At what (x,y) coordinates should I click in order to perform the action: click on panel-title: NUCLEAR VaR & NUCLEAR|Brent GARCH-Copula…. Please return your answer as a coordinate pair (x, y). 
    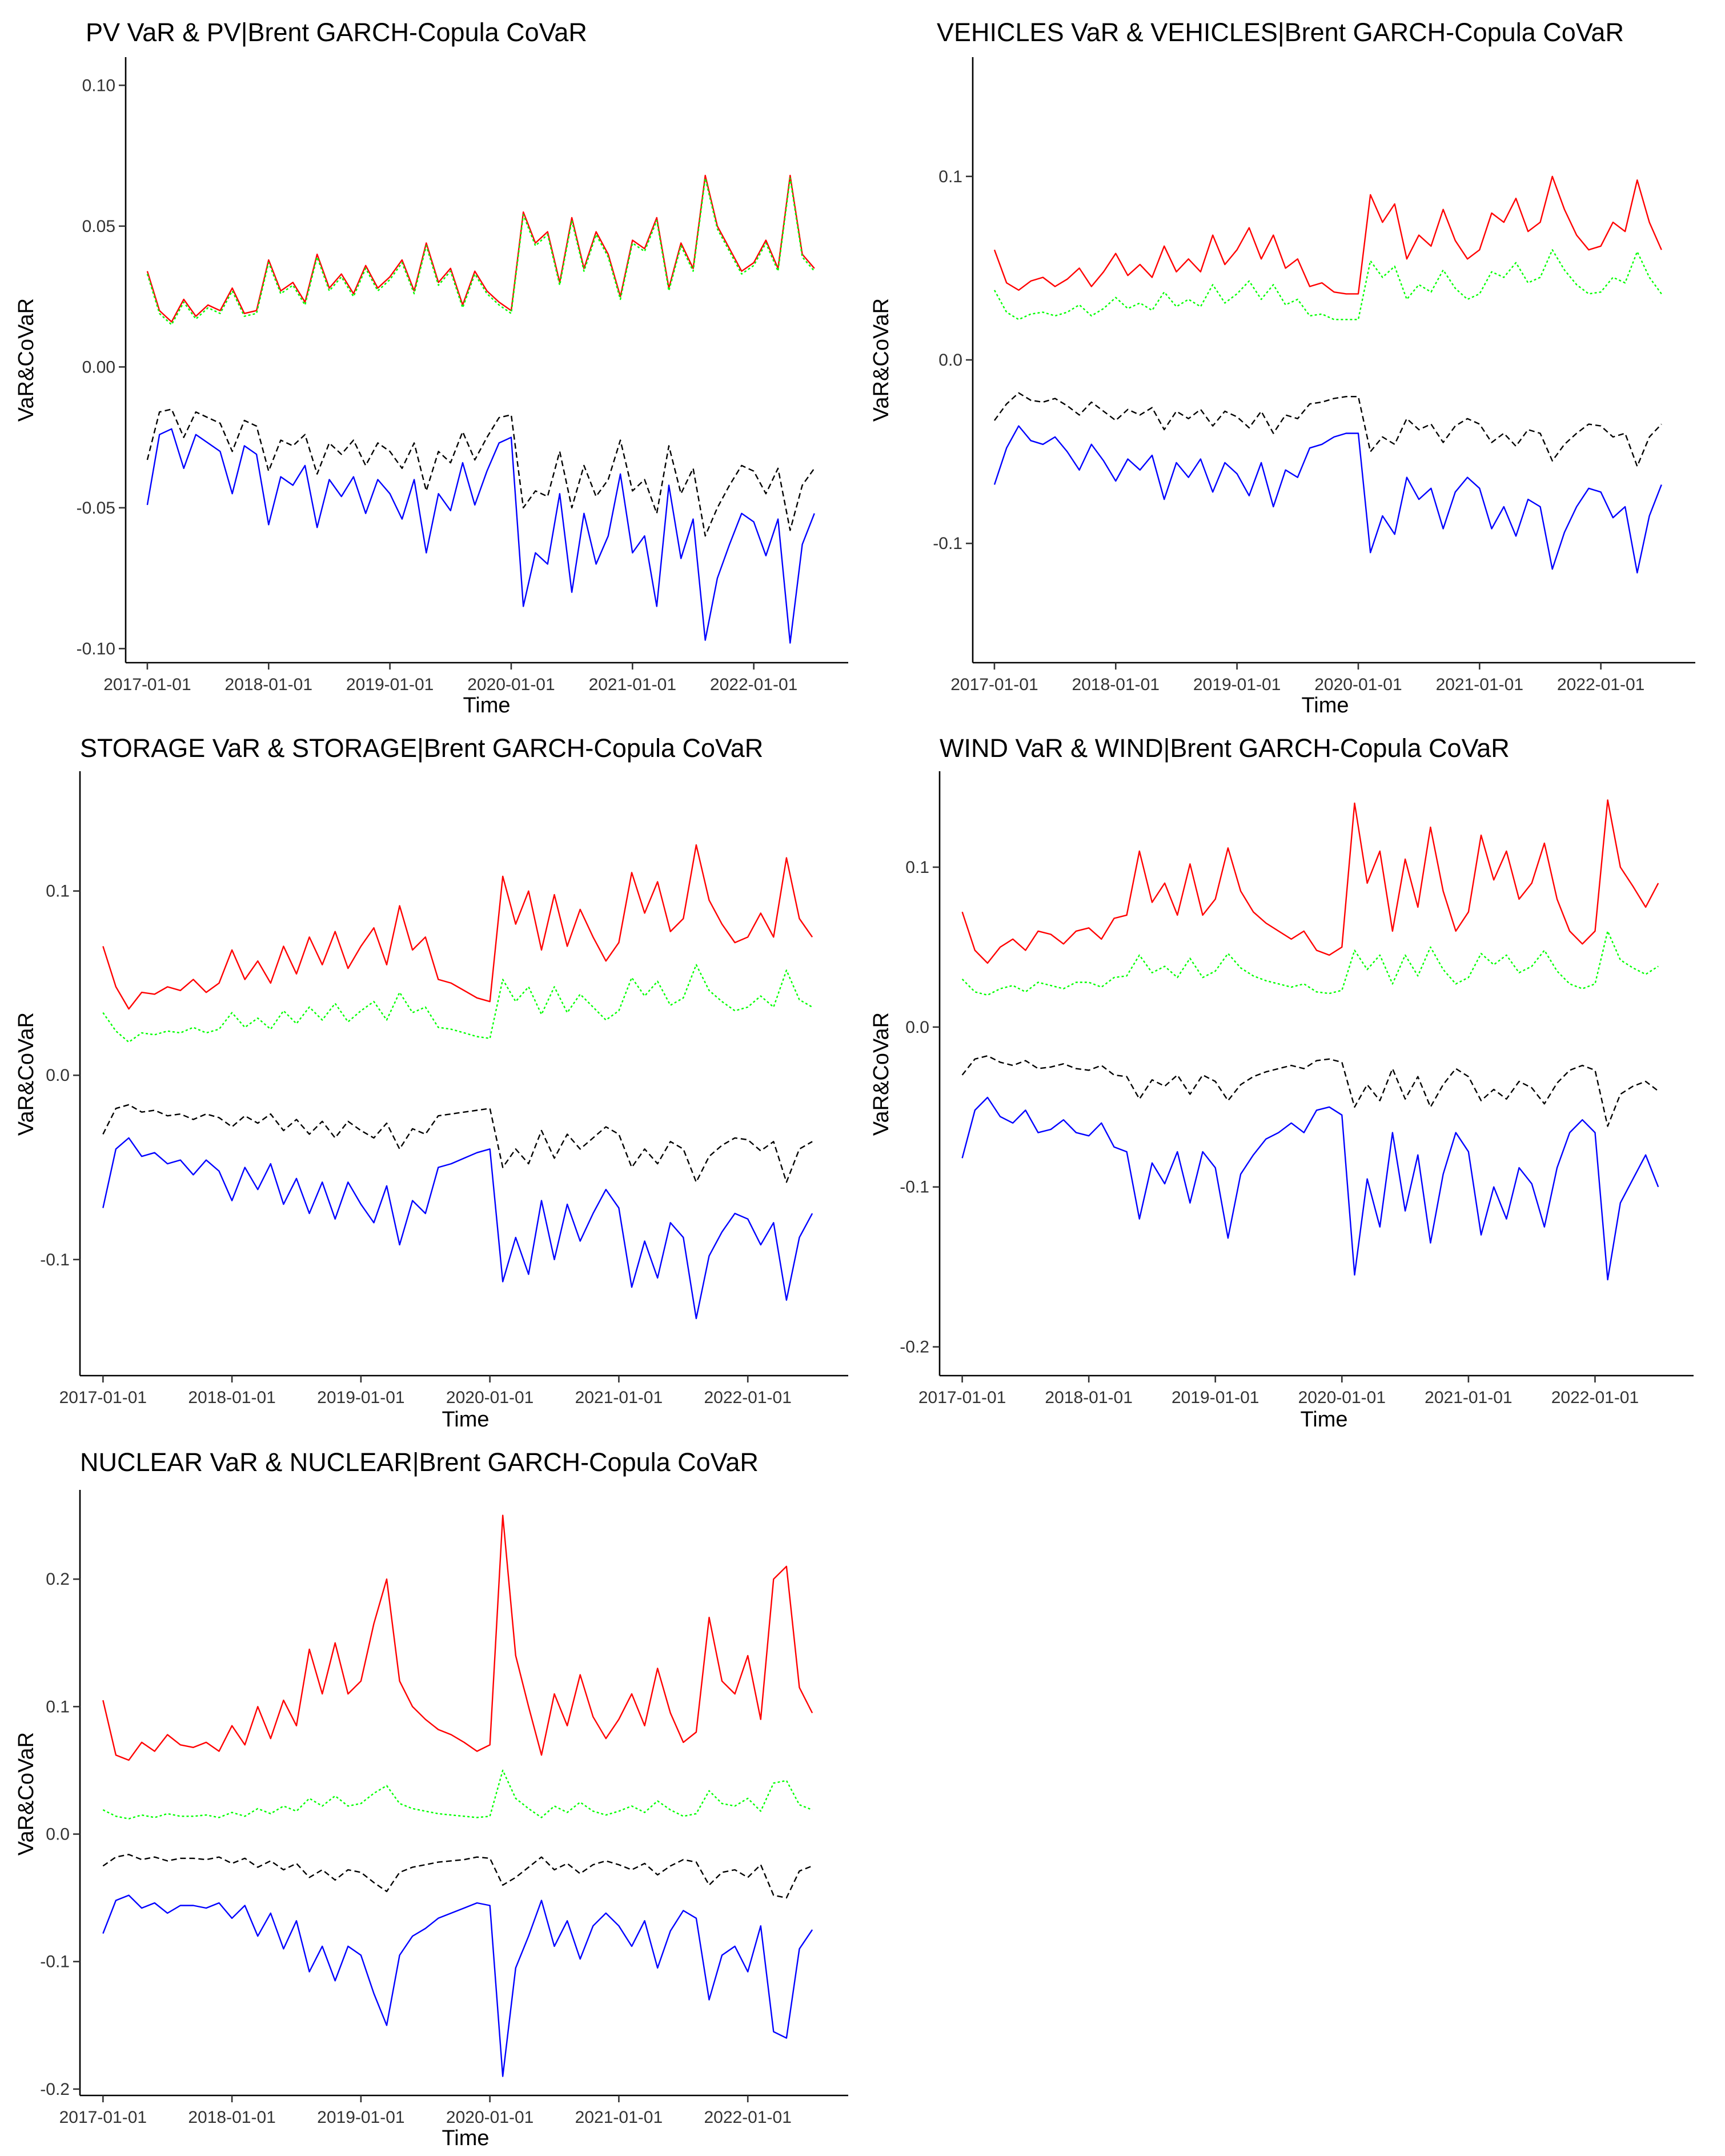
    Looking at the image, I should click on (419, 1462).